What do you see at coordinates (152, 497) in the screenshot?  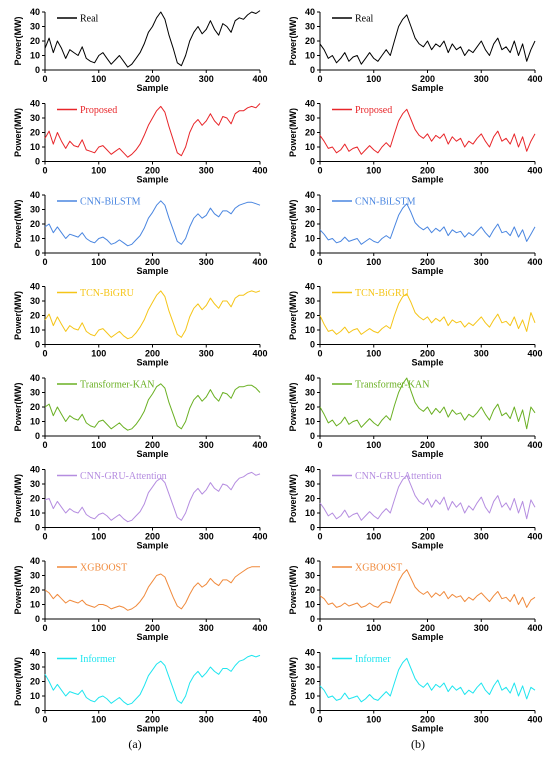 I see `series-line-cnn-gru-attention` at bounding box center [152, 497].